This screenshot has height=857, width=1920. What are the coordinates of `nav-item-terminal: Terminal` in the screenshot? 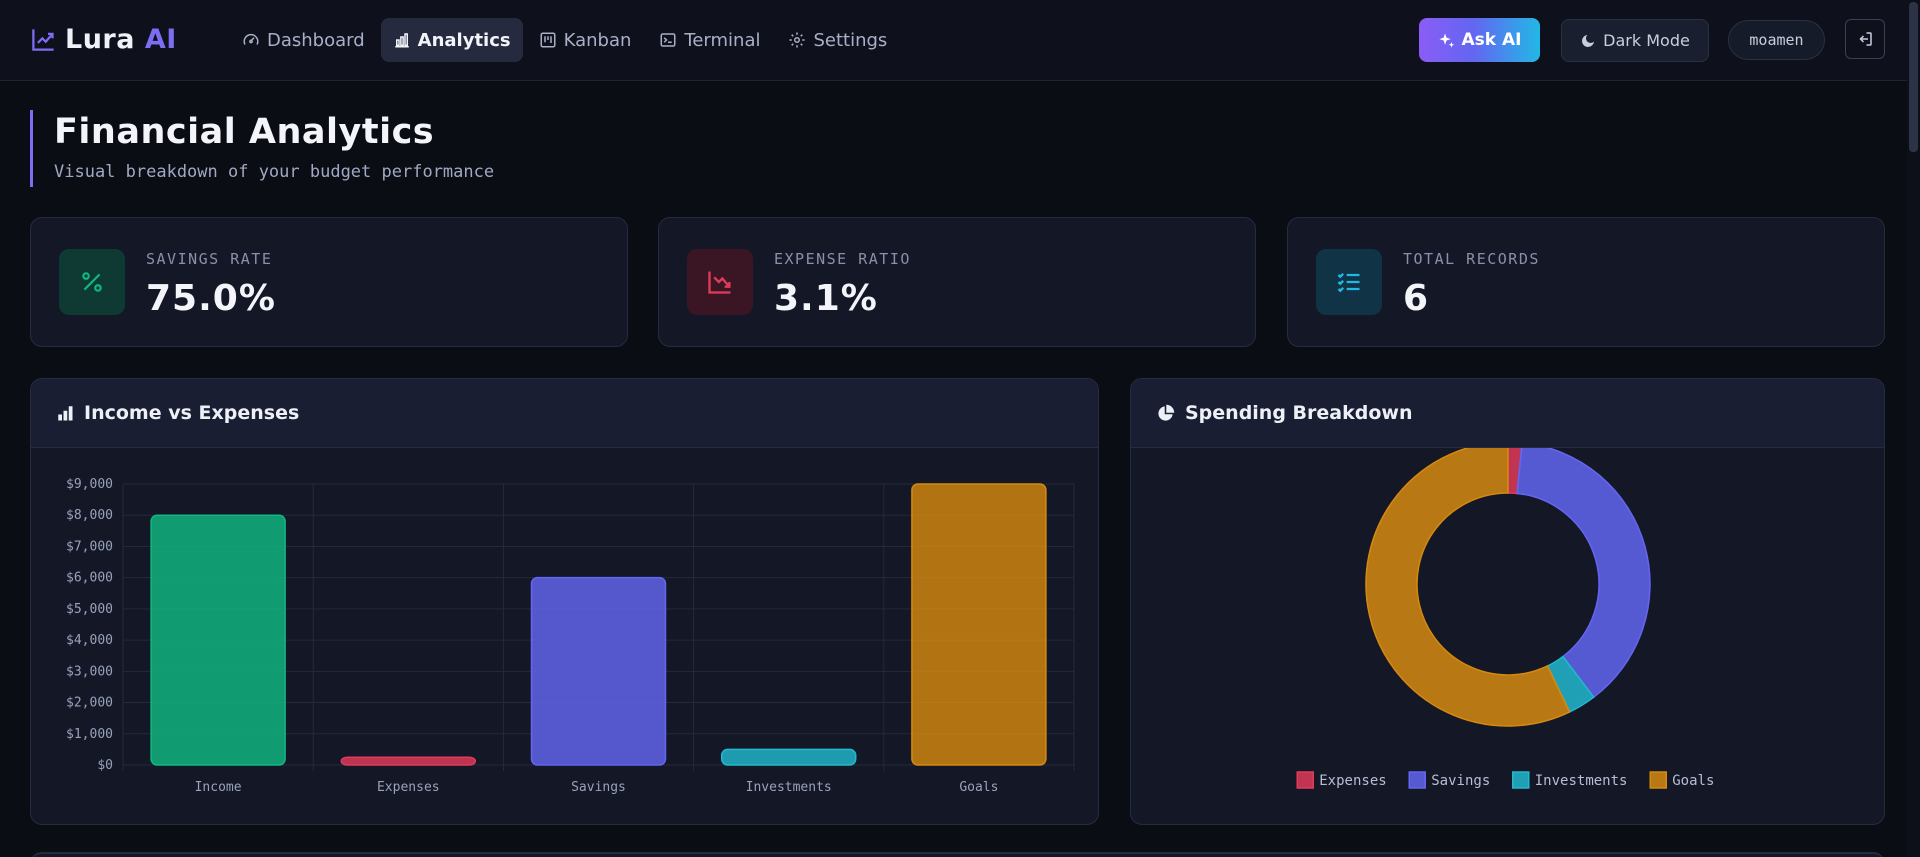 It's located at (709, 40).